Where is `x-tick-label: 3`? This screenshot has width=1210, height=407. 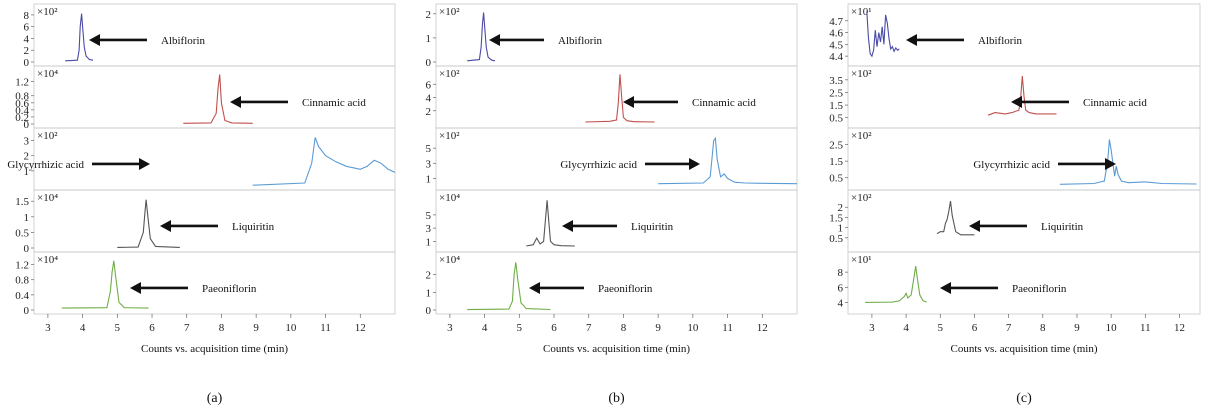
x-tick-label: 3 is located at coordinates (48, 328).